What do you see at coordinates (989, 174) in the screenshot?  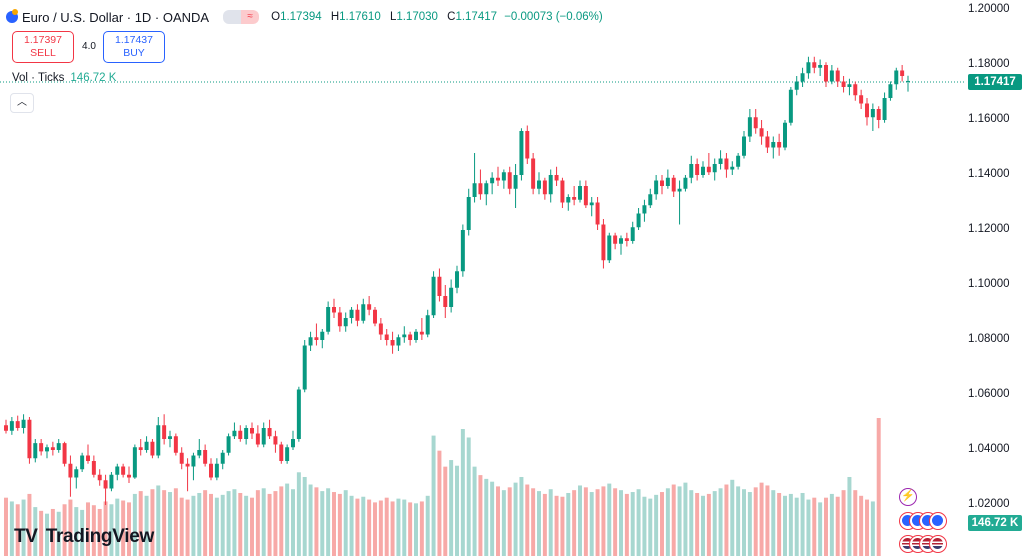 I see `price-axis-tick: 1.14000` at bounding box center [989, 174].